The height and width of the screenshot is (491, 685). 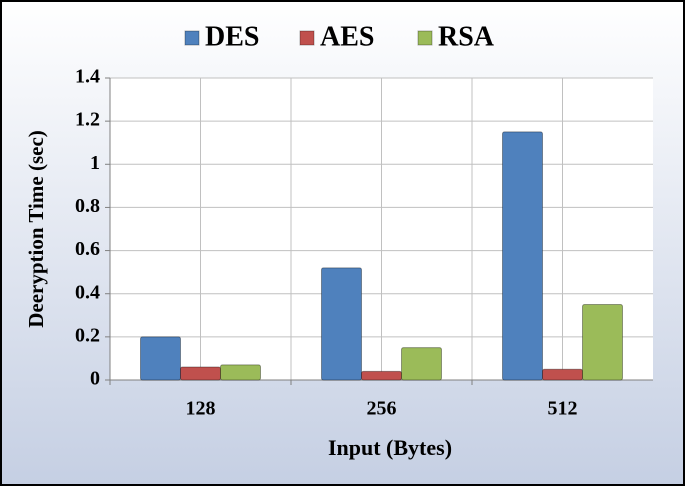 I want to click on y-tick-label: 0.8, so click(x=87, y=206).